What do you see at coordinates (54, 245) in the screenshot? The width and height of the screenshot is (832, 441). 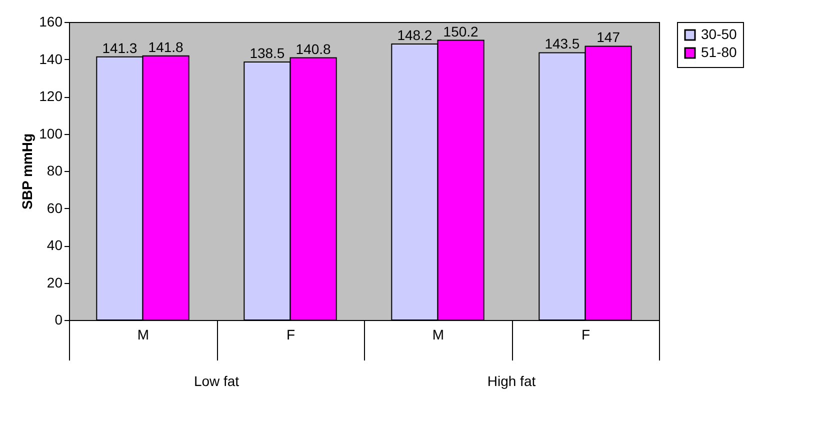 I see `y-tick-label: 40` at bounding box center [54, 245].